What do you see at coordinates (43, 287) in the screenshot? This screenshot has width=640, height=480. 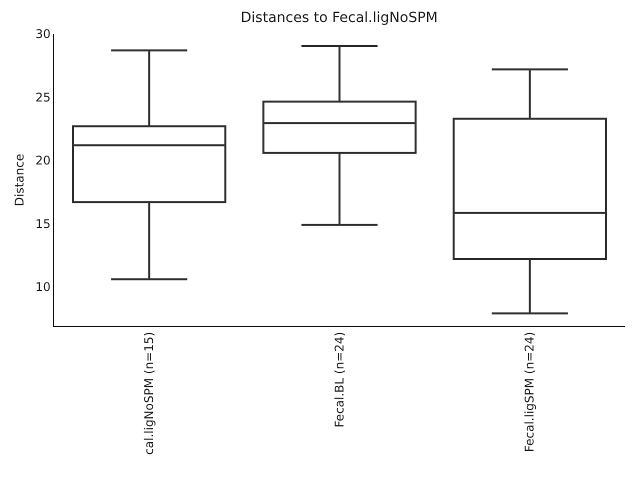 I see `y-tick-label: 10` at bounding box center [43, 287].